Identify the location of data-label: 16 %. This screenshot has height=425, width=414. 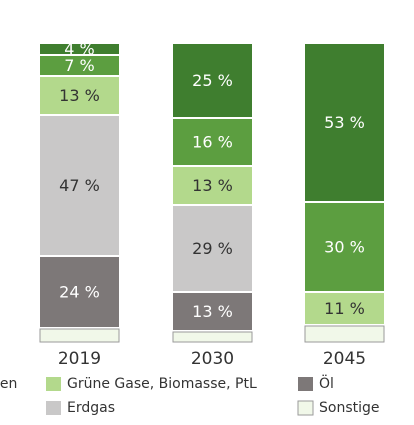
(212, 142).